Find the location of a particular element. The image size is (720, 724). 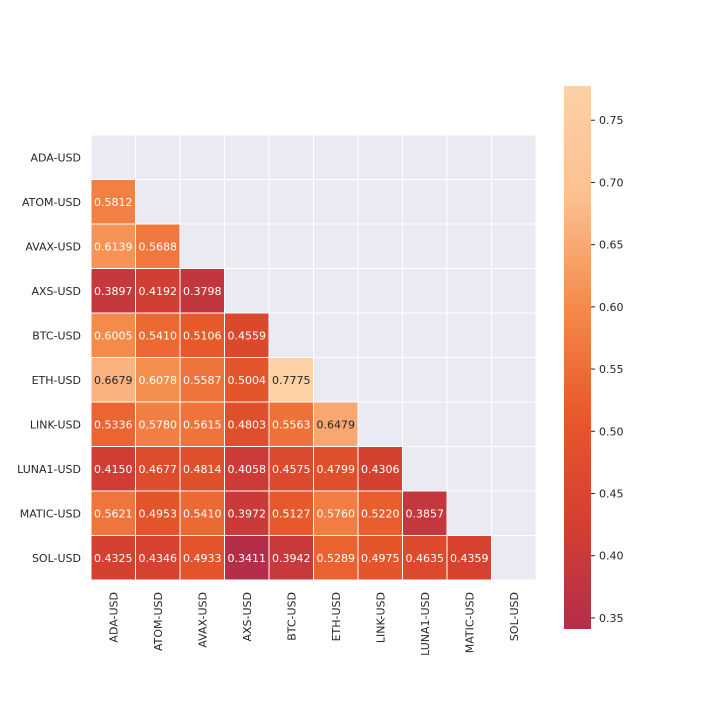

y-tick-label: LUNA1-USD is located at coordinates (49, 469).